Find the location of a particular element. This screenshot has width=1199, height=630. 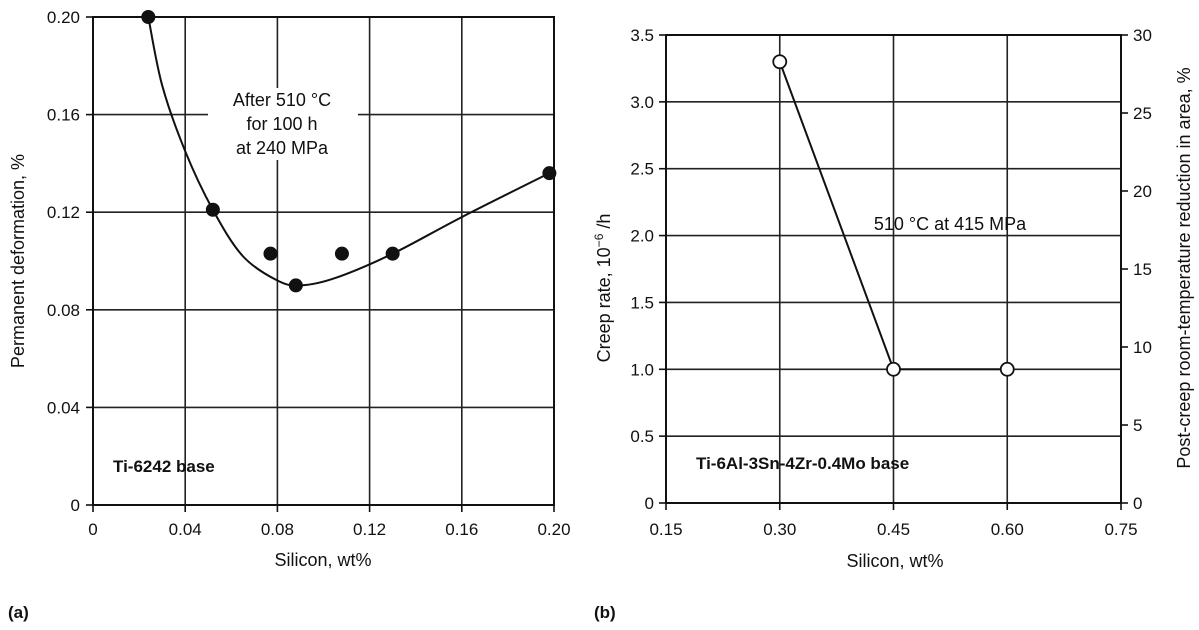

panel-a-annotation-line-3: at 240 MPa is located at coordinates (282, 148).